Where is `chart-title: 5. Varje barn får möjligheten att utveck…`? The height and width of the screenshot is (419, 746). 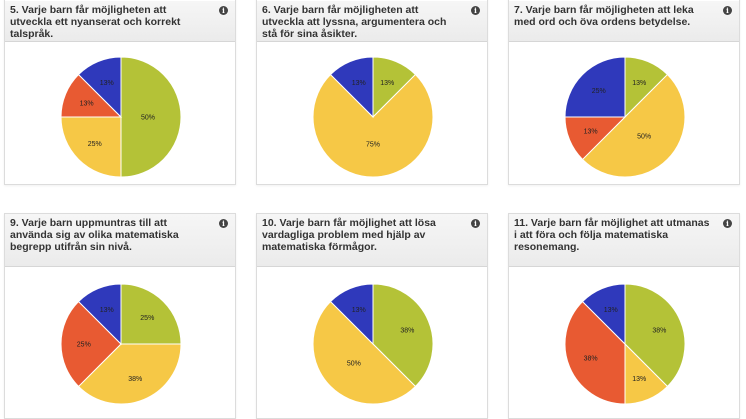 chart-title: 5. Varje barn får möjligheten att utveck… is located at coordinates (95, 22).